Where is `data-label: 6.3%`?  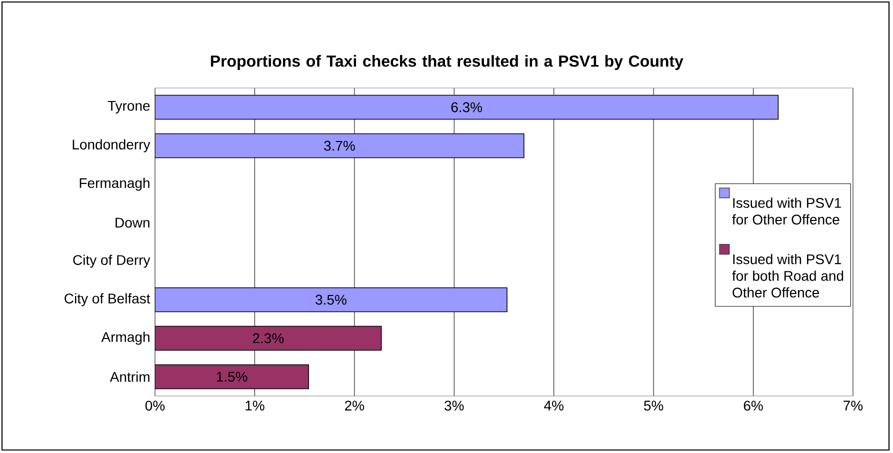
data-label: 6.3% is located at coordinates (466, 107).